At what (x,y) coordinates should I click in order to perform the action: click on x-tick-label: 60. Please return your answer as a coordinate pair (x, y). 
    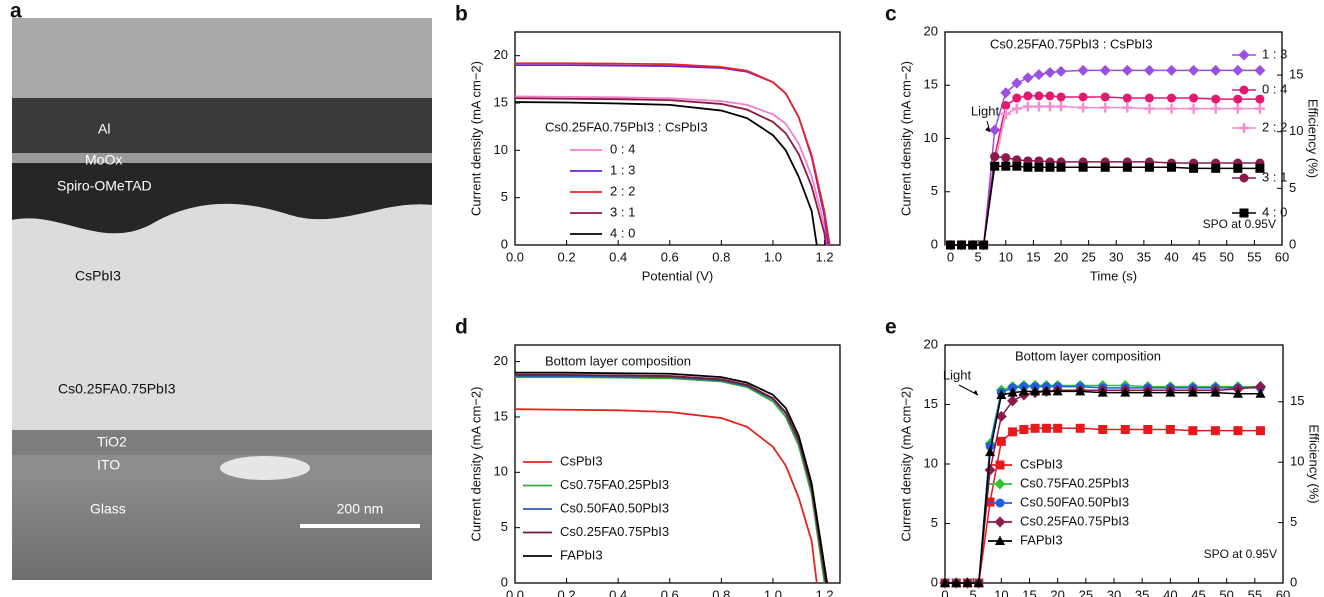
    Looking at the image, I should click on (1282, 256).